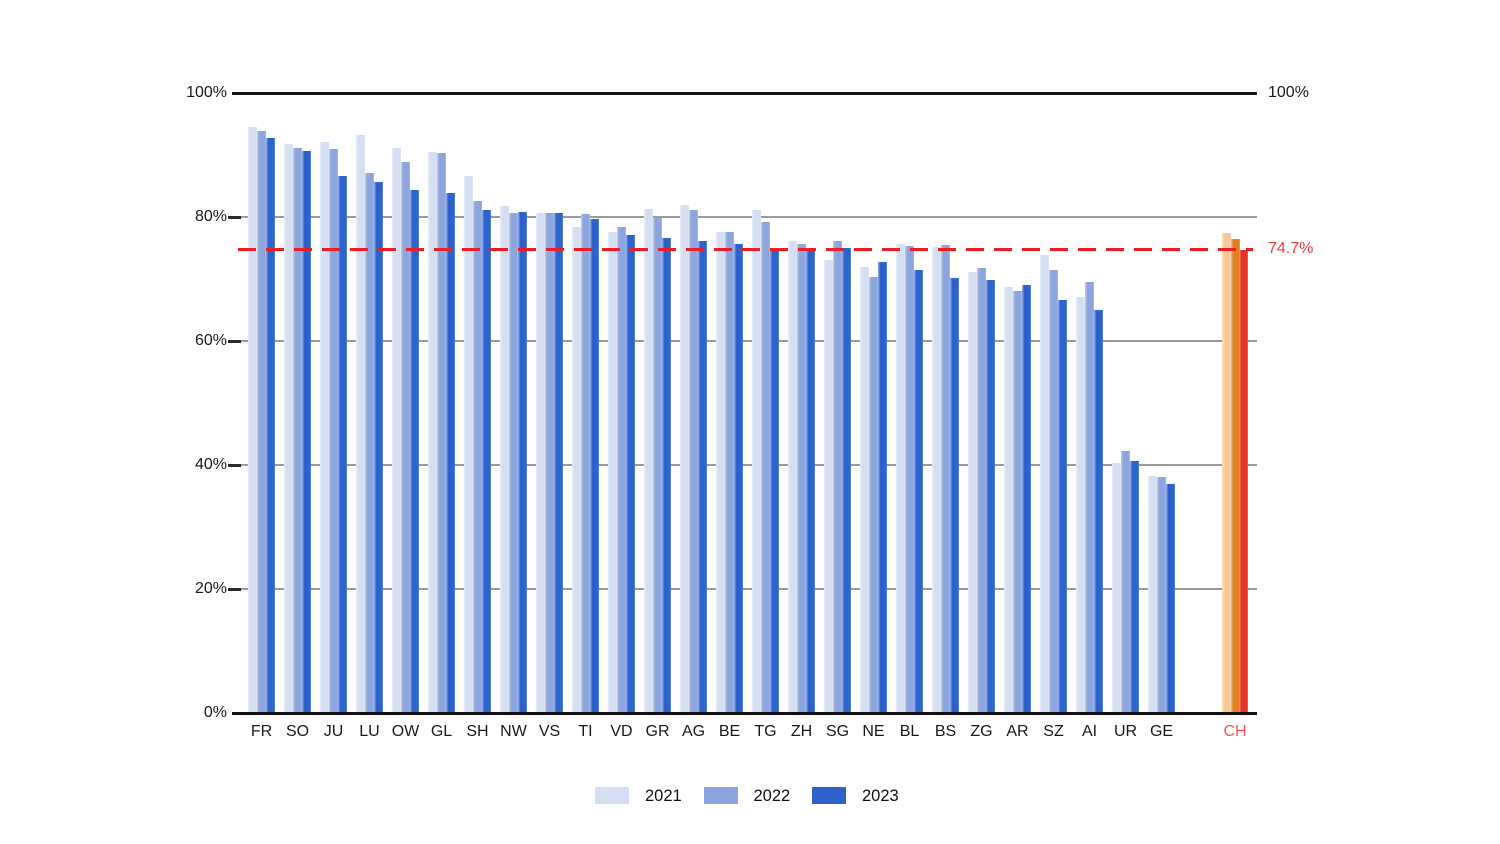 The width and height of the screenshot is (1500, 844). Describe the element at coordinates (1291, 248) in the screenshot. I see `reference-line-value-label: 74.7%` at that location.